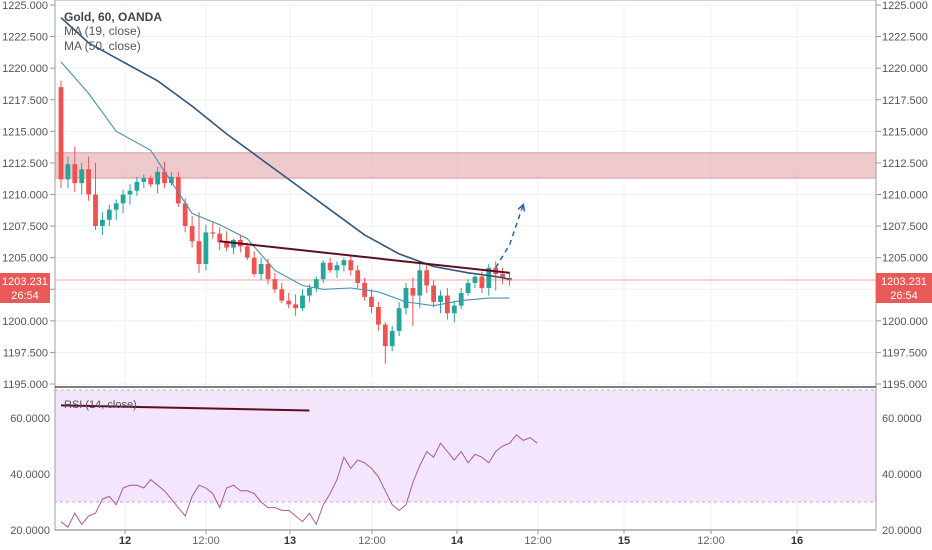 The image size is (932, 550). I want to click on rsi-tick-label-left: 20.0000, so click(30, 531).